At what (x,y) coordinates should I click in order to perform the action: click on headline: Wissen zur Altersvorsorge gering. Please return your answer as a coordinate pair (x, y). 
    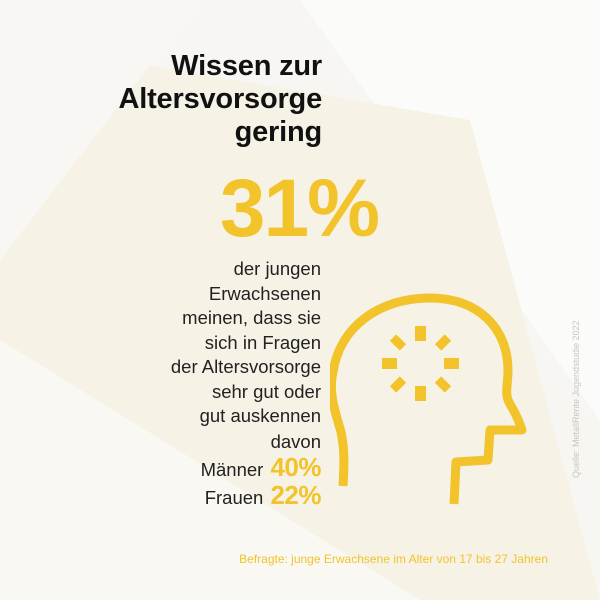
    Looking at the image, I should click on (172, 99).